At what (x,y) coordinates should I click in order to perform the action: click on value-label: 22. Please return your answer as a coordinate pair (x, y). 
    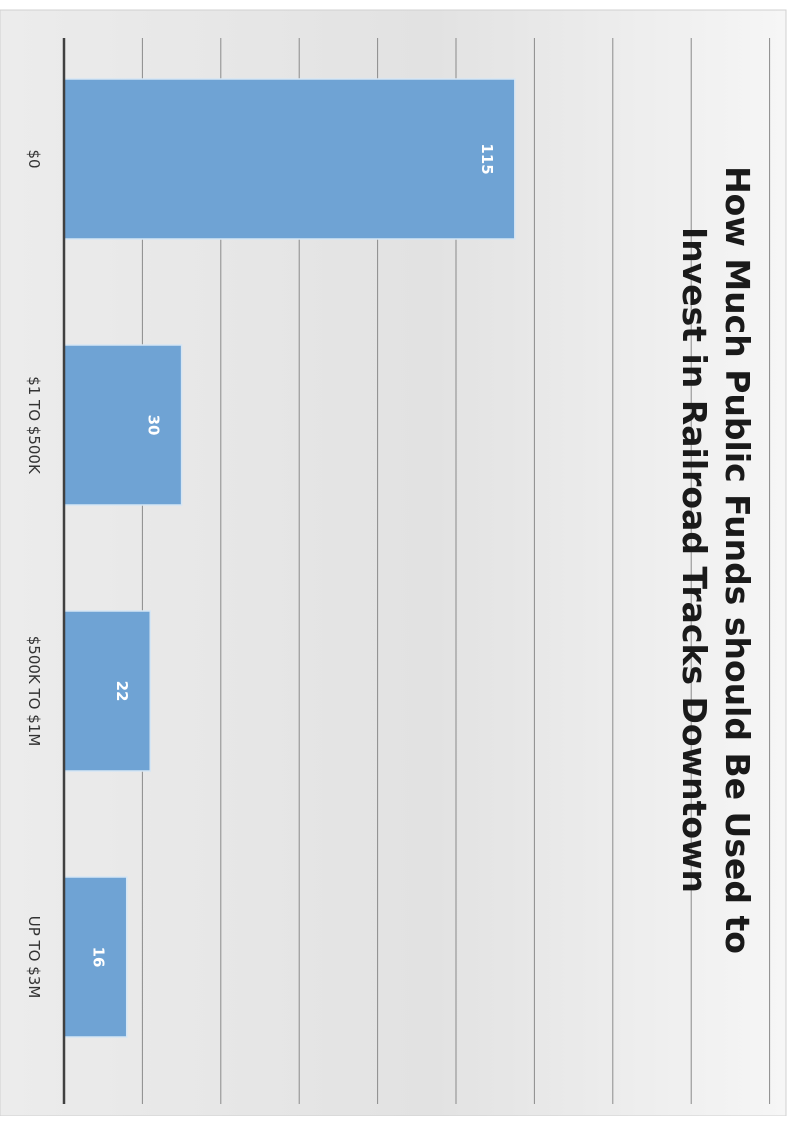
    Looking at the image, I should click on (122, 691).